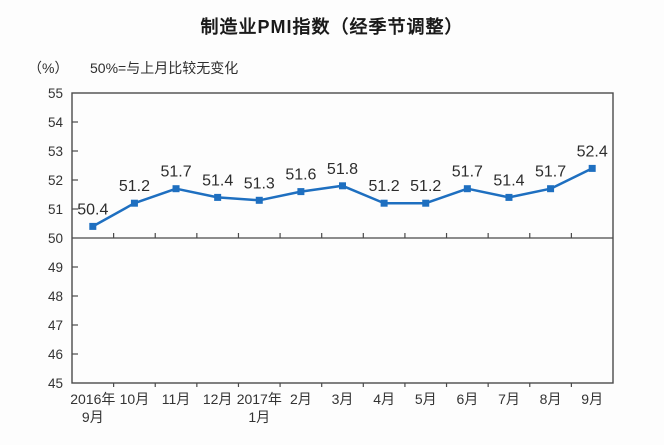  I want to click on data-point-label: 50.4, so click(92, 209).